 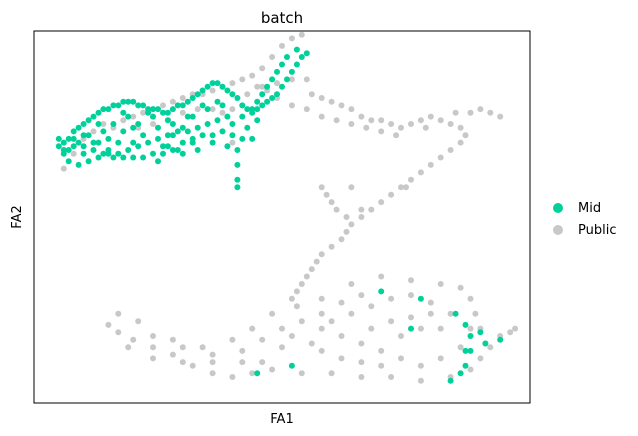 I want to click on legend-item-mid: Mid, so click(x=582, y=208).